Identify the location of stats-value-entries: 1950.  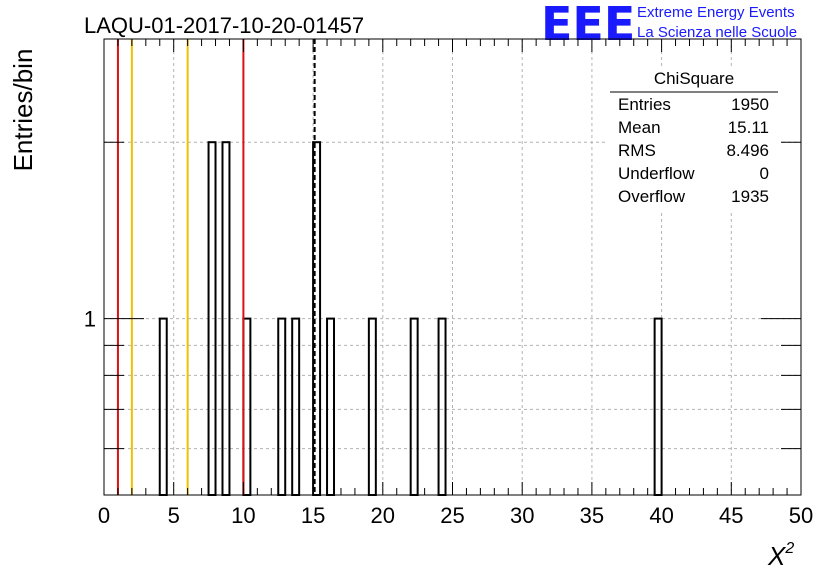
(750, 104).